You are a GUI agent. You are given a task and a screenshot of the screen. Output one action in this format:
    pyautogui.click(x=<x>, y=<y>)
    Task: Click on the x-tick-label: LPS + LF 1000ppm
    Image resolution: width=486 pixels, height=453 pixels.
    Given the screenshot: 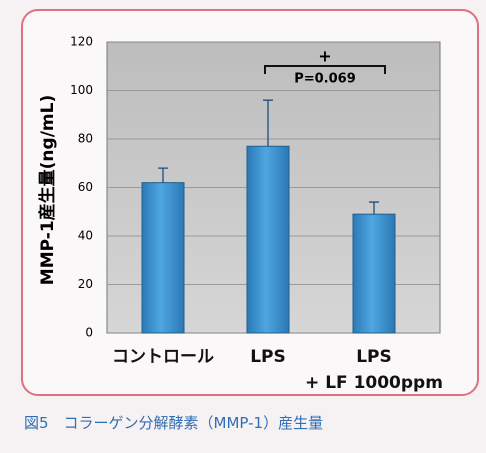 What is the action you would take?
    pyautogui.click(x=374, y=370)
    